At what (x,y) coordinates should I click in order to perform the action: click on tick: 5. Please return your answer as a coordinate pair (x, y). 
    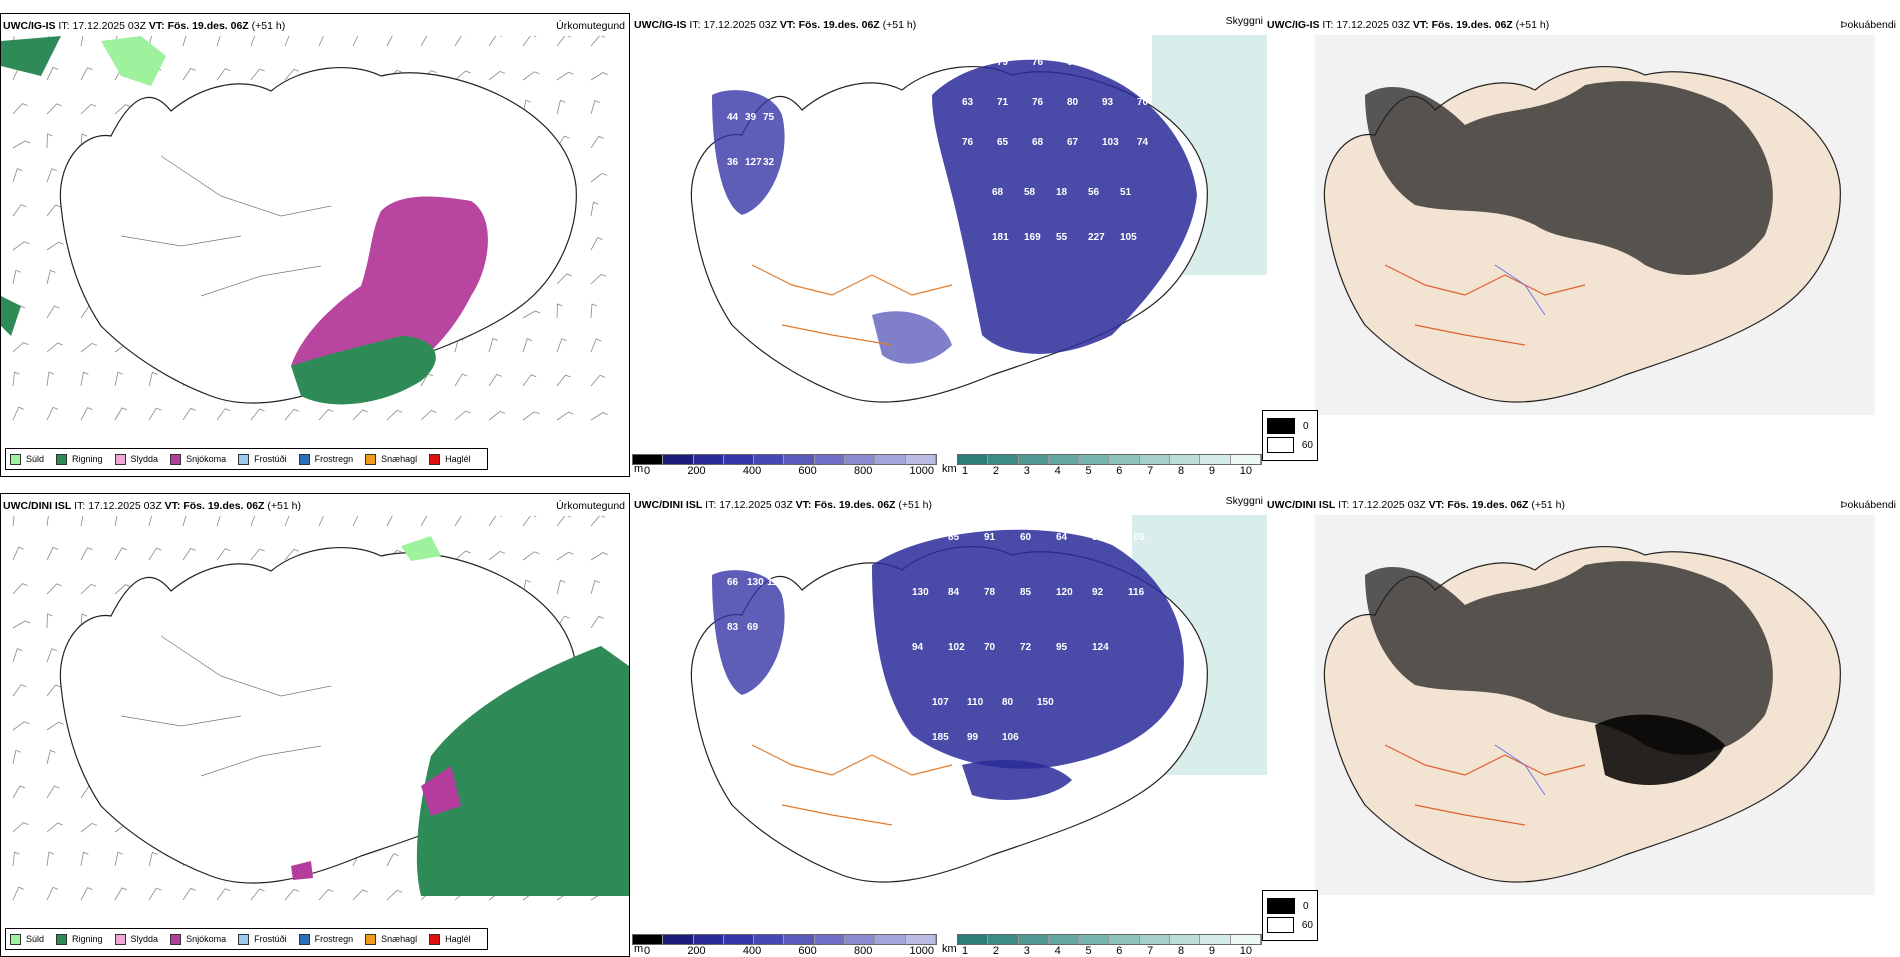
    Looking at the image, I should click on (1088, 471).